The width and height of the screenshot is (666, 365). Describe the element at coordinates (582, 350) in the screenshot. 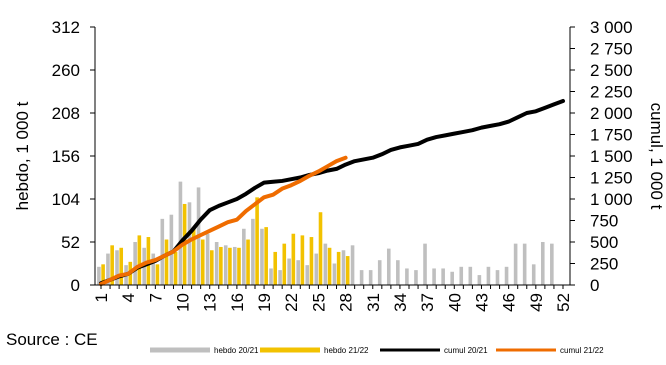

I see `legend-label-cumul-21-22: cumul 21/22` at that location.